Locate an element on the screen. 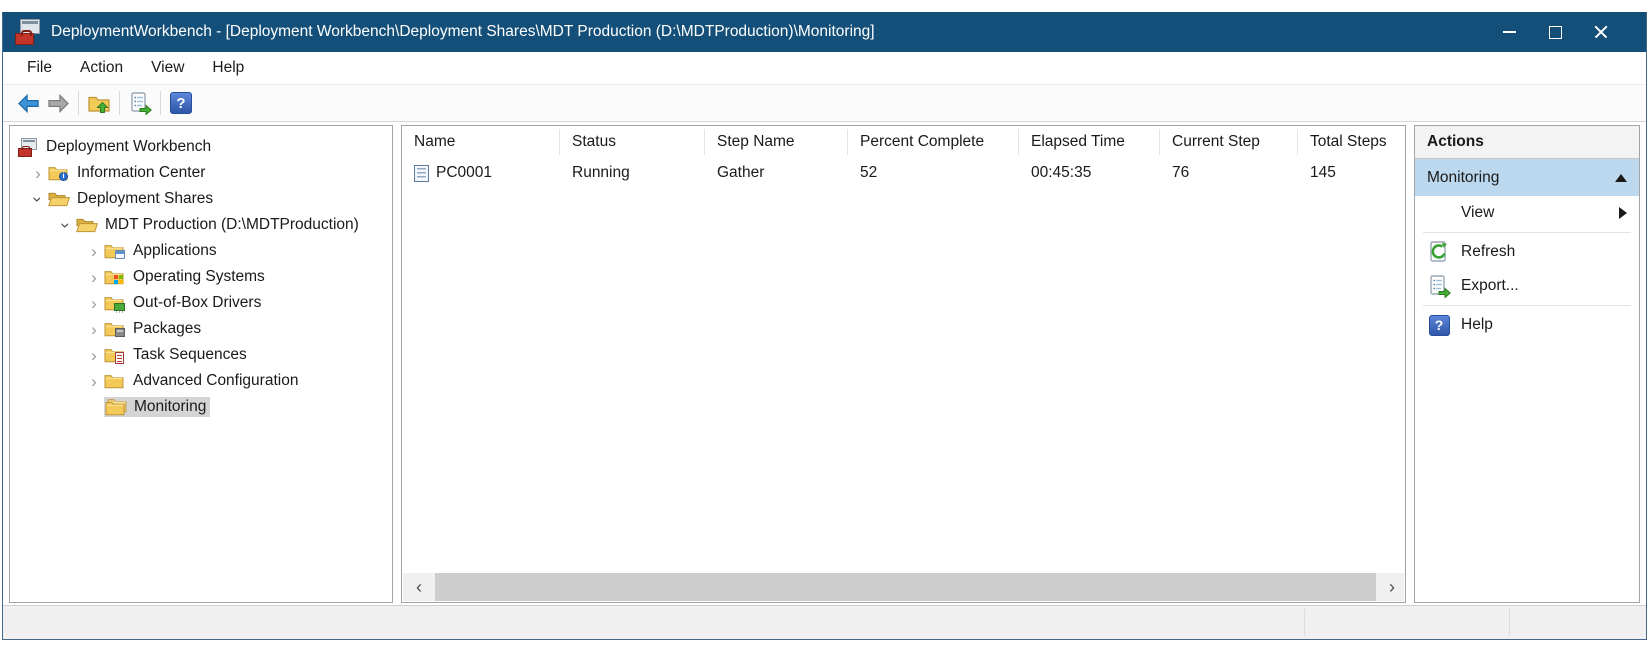 This screenshot has width=1651, height=655. menu-help: Help is located at coordinates (228, 67).